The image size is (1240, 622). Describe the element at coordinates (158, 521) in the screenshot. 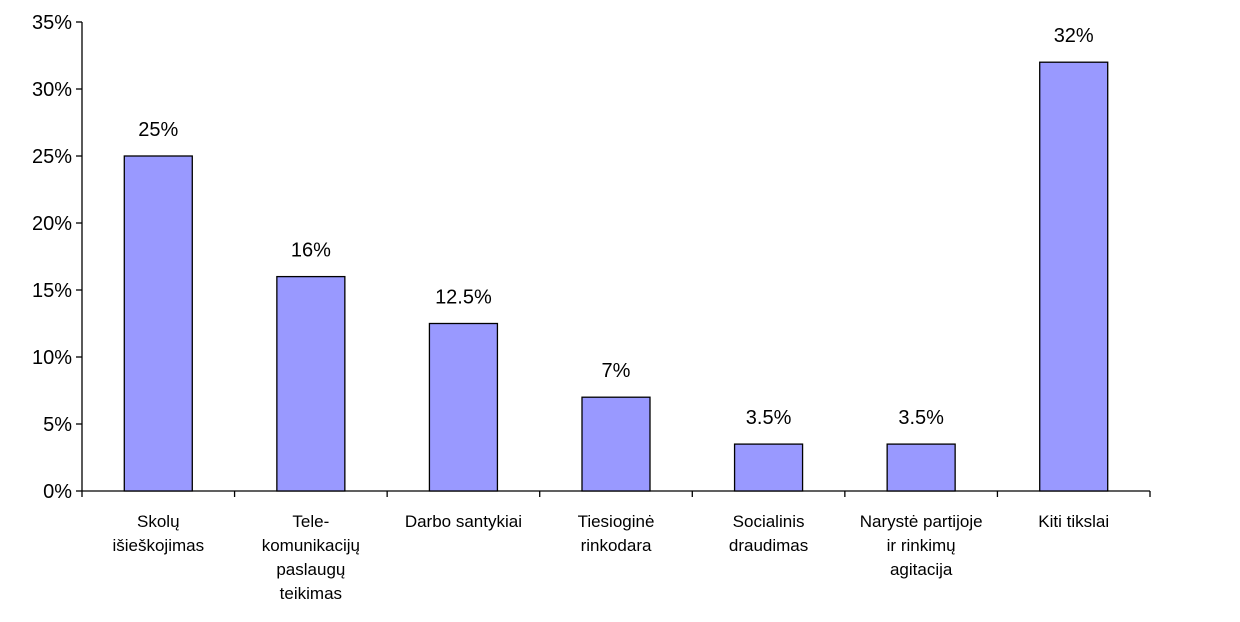

I see `x-category-label: Skolų` at that location.